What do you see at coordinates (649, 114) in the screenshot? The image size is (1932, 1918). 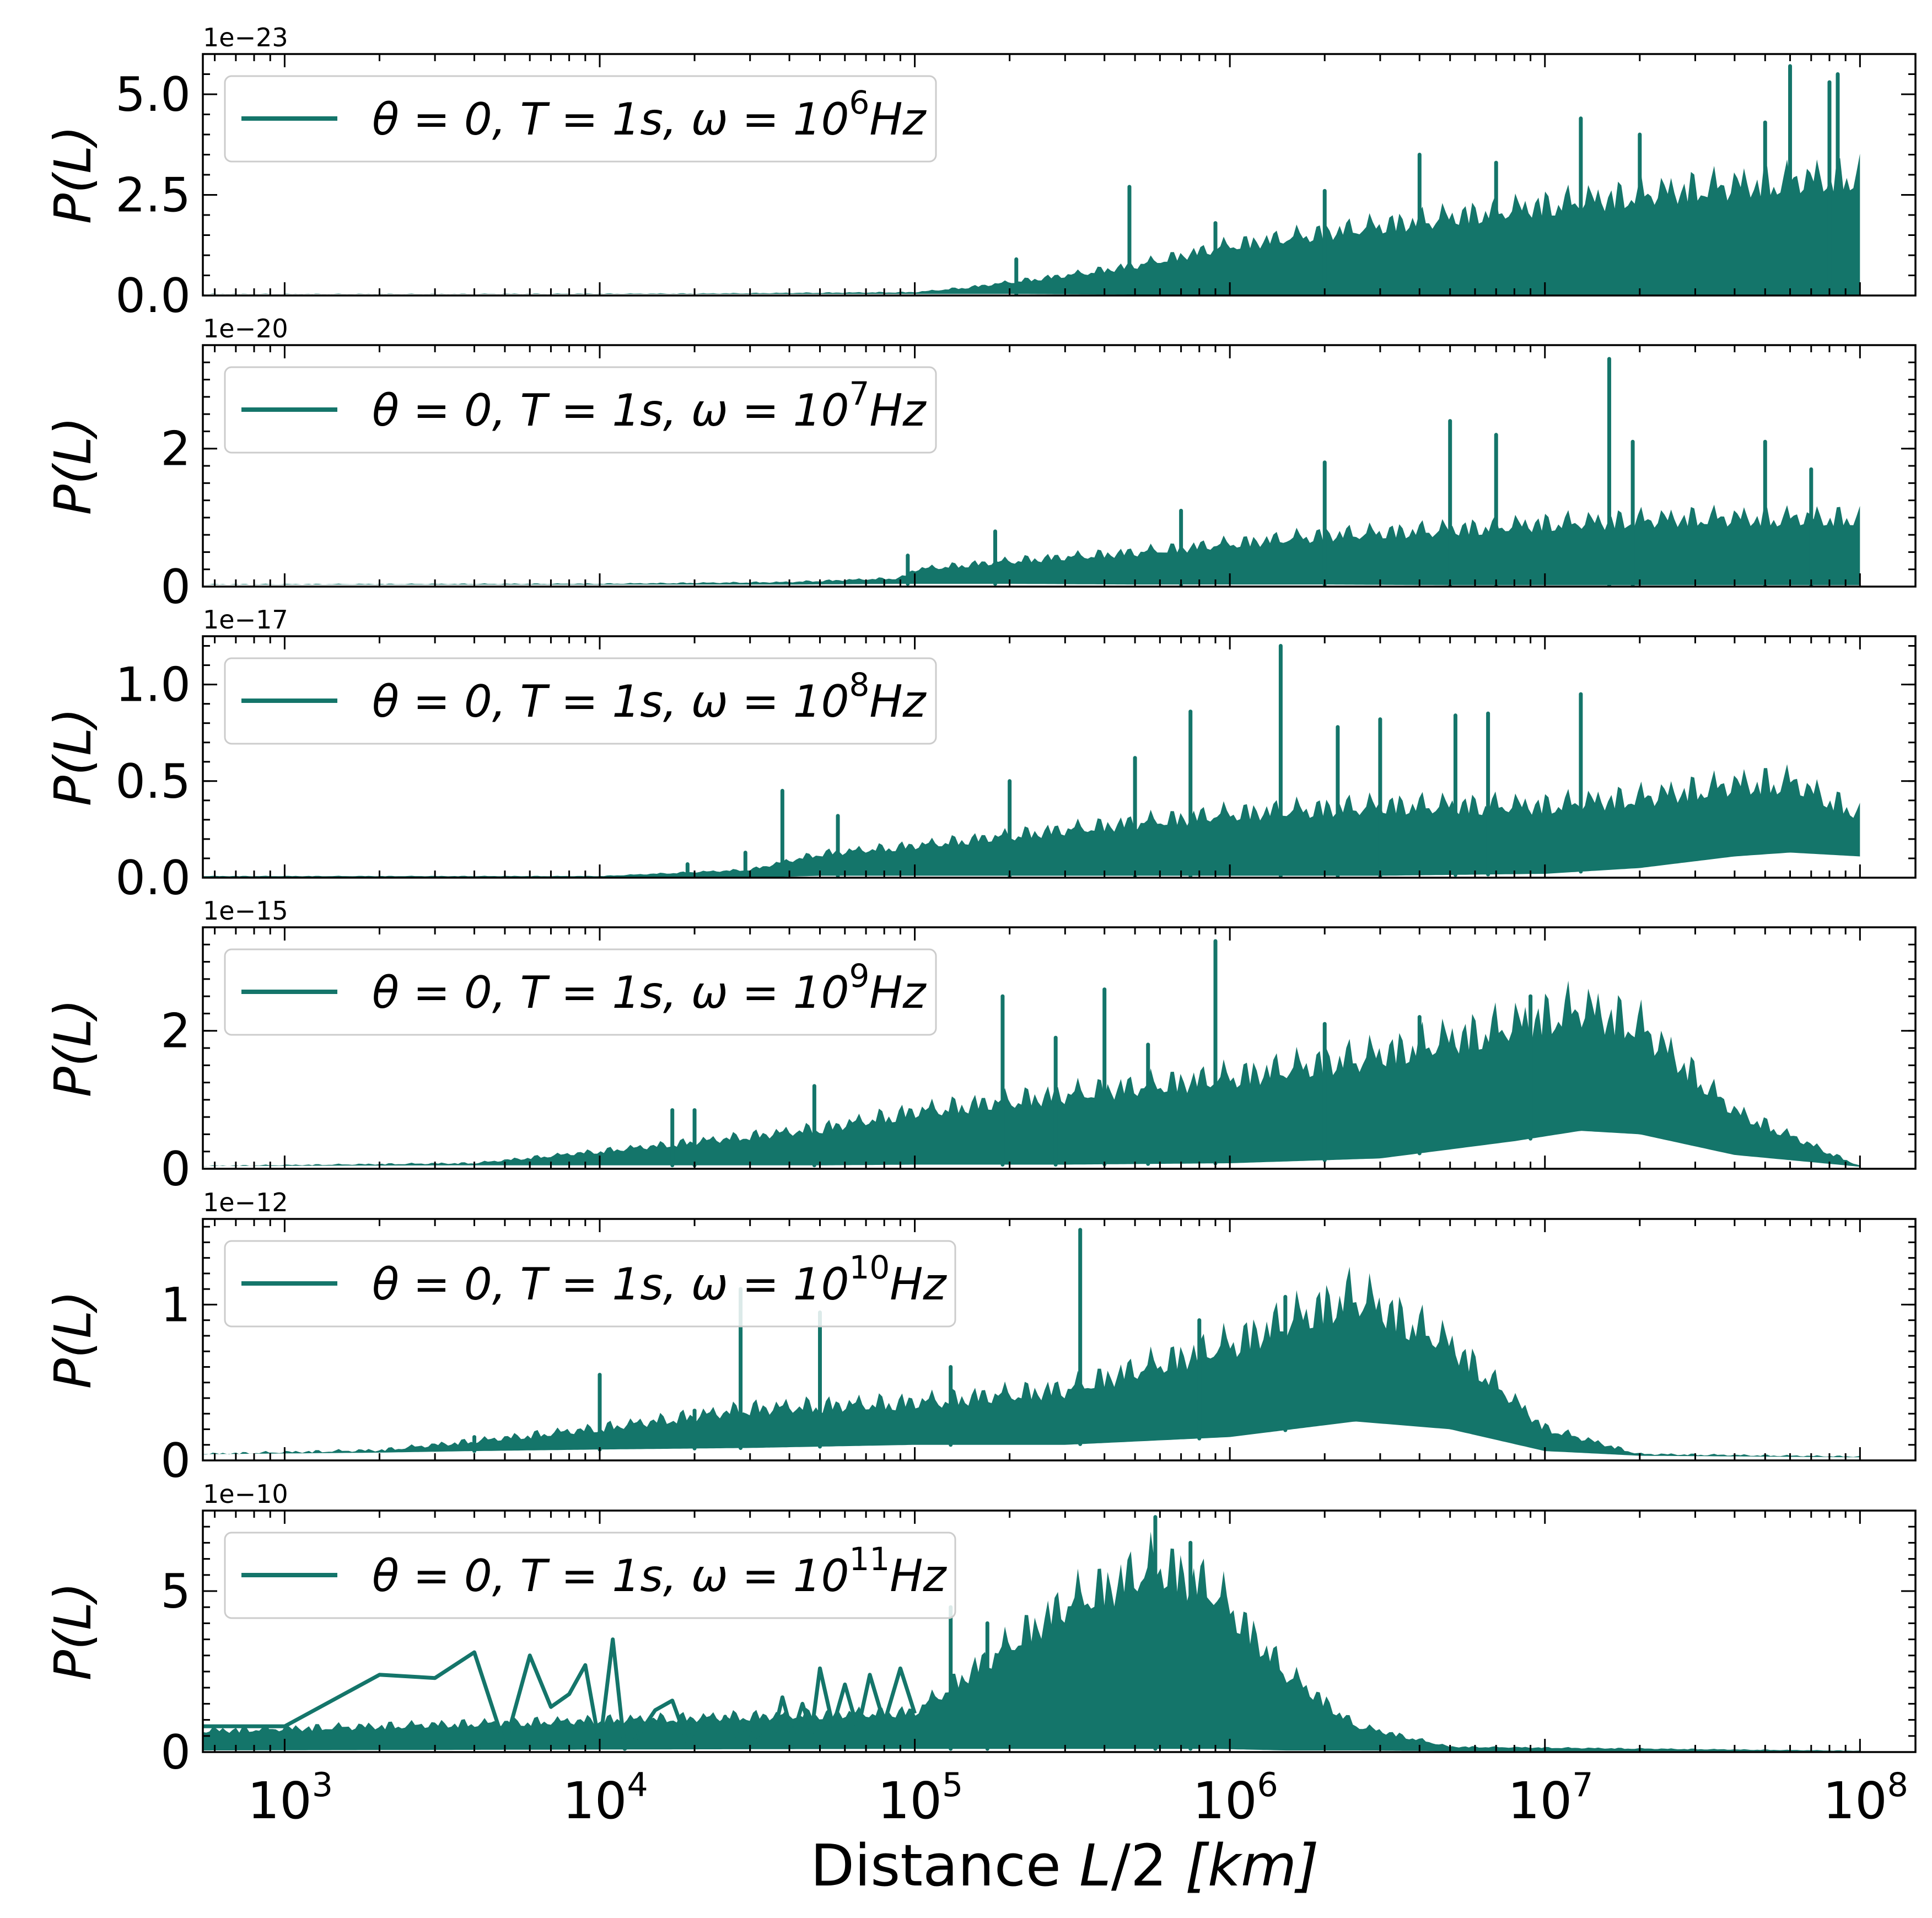 I see `legend-label: θ = 0, T = 1s, ω = 106Hz` at bounding box center [649, 114].